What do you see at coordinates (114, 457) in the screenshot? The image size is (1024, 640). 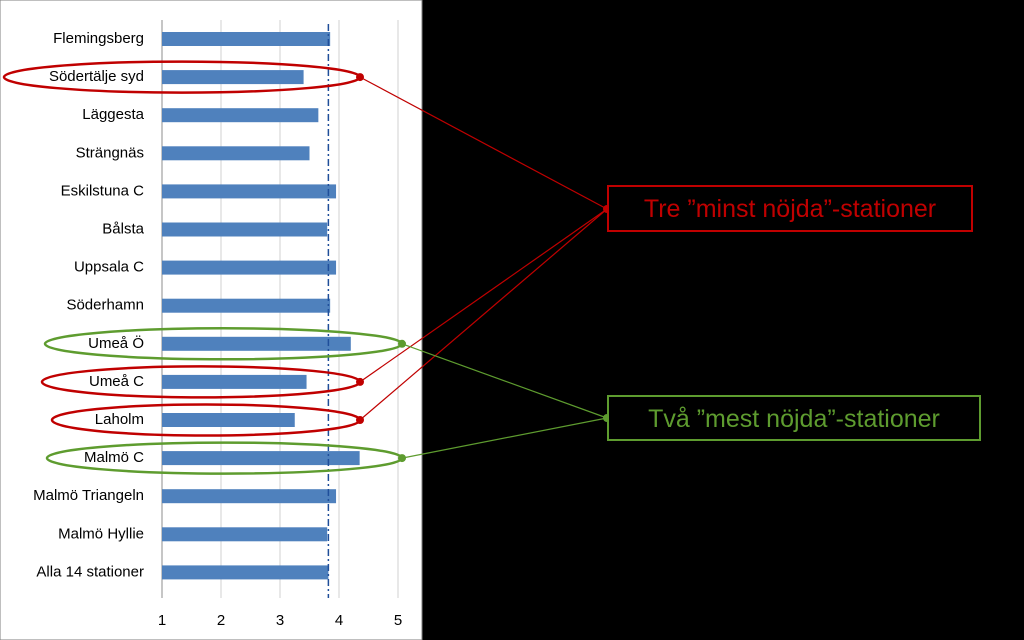 I see `category-label: Malmö C` at bounding box center [114, 457].